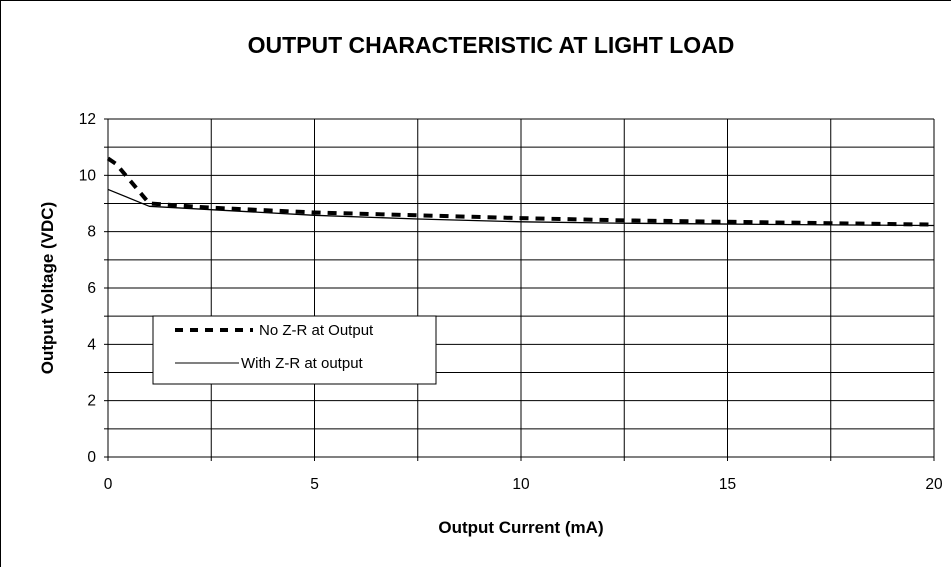 The image size is (951, 567). What do you see at coordinates (91, 344) in the screenshot?
I see `y-tick-label: 4` at bounding box center [91, 344].